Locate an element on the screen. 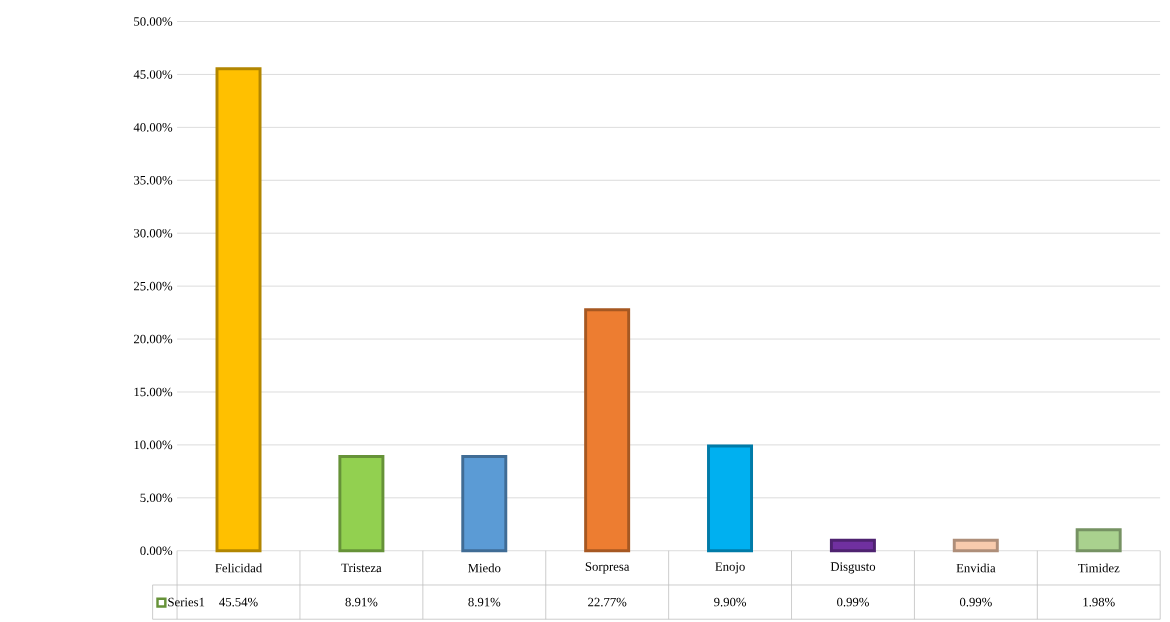 The image size is (1170, 622). y-tick-label: 0.00% is located at coordinates (156, 550).